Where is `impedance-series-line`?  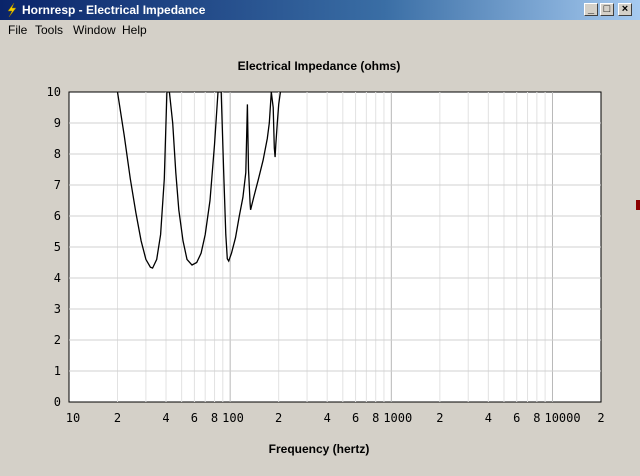
impedance-series-line is located at coordinates (199, 180).